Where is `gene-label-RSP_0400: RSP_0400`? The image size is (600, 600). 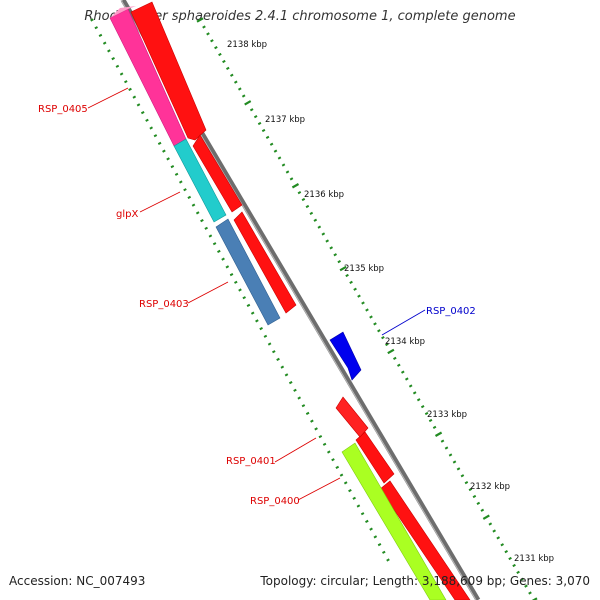 gene-label-RSP_0400: RSP_0400 is located at coordinates (275, 501).